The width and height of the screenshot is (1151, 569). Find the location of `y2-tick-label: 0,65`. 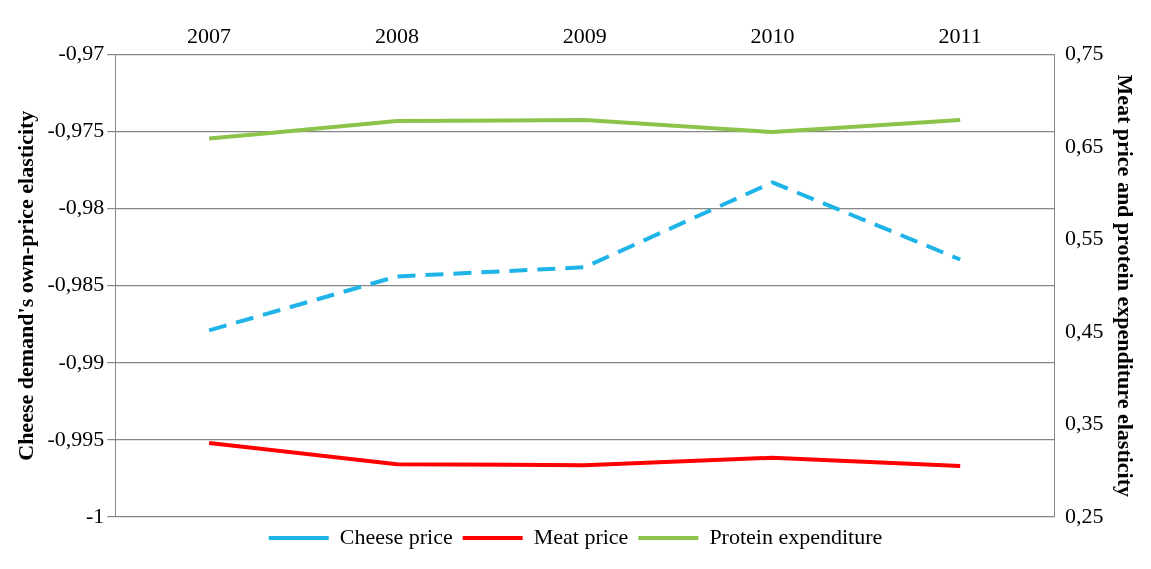

y2-tick-label: 0,65 is located at coordinates (1084, 145).